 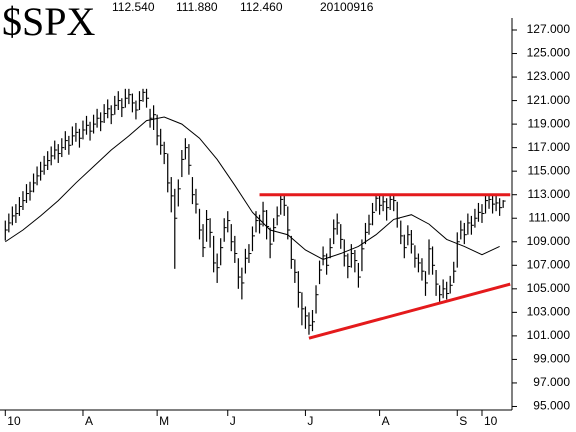 What do you see at coordinates (551, 406) in the screenshot?
I see `y-tick-label: 95.000` at bounding box center [551, 406].